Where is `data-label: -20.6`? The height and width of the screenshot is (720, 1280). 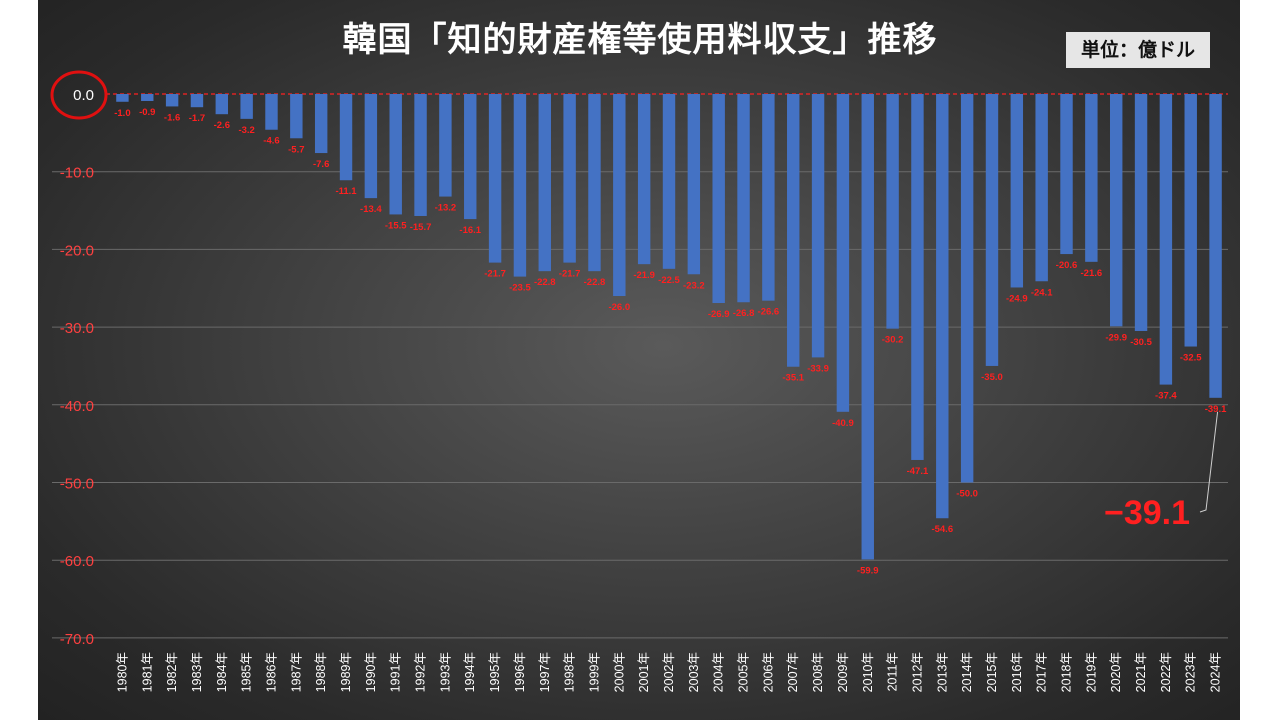 data-label: -20.6 is located at coordinates (1067, 265).